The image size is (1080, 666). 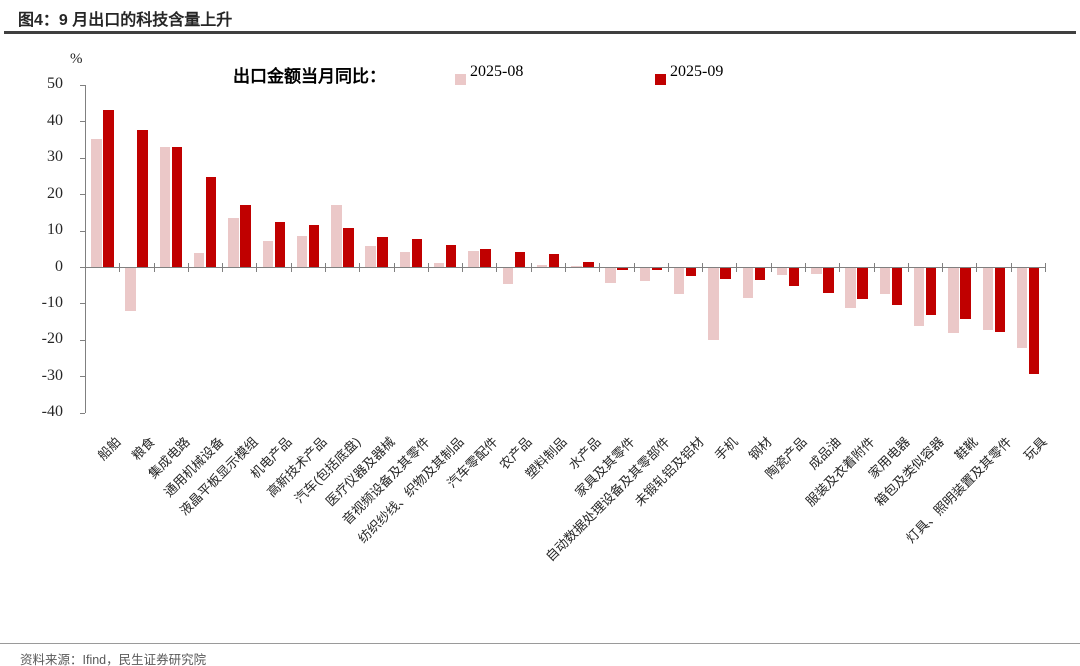 I want to click on bar-2025-09-鞋靴, so click(x=965, y=293).